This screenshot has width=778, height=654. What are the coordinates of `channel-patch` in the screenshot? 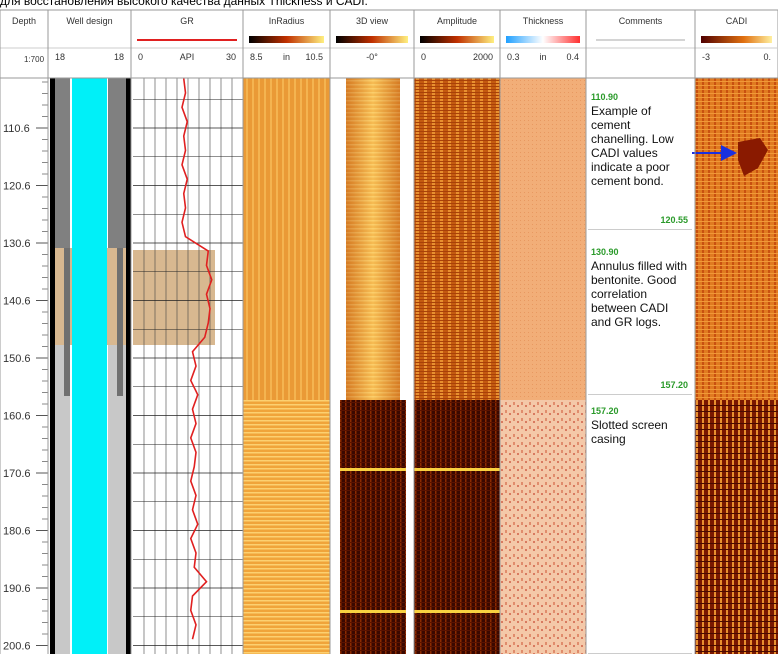 It's located at (753, 157).